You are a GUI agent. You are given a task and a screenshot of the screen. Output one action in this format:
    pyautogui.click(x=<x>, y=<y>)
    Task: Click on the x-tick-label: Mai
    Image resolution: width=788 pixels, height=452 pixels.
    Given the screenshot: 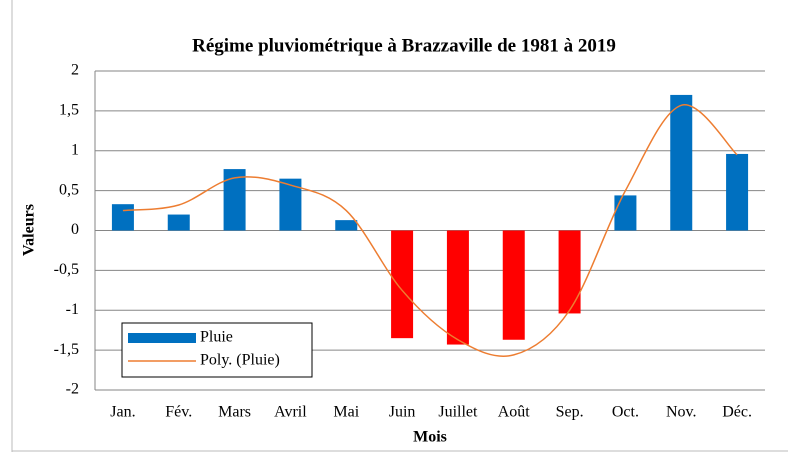 What is the action you would take?
    pyautogui.click(x=346, y=412)
    